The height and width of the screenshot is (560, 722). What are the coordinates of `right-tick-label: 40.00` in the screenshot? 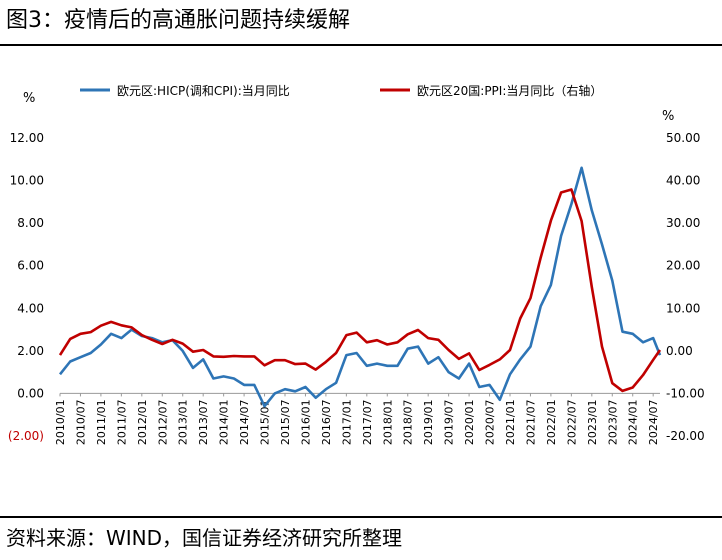 It's located at (683, 181).